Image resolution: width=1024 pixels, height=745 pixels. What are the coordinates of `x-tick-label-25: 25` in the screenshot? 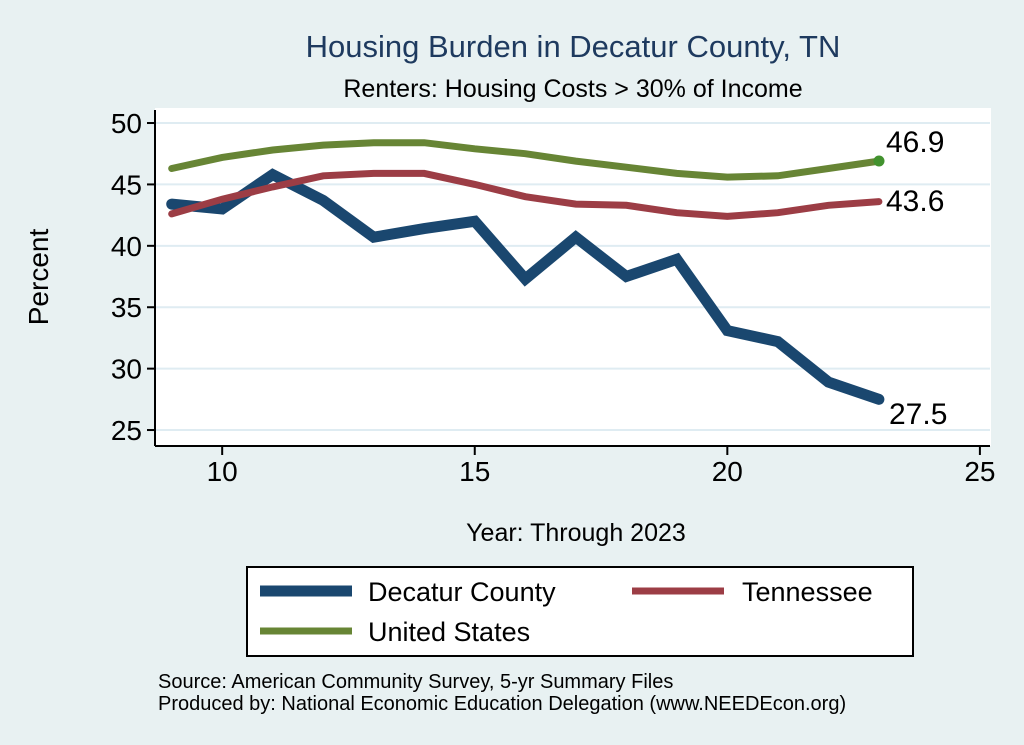 It's located at (979, 471).